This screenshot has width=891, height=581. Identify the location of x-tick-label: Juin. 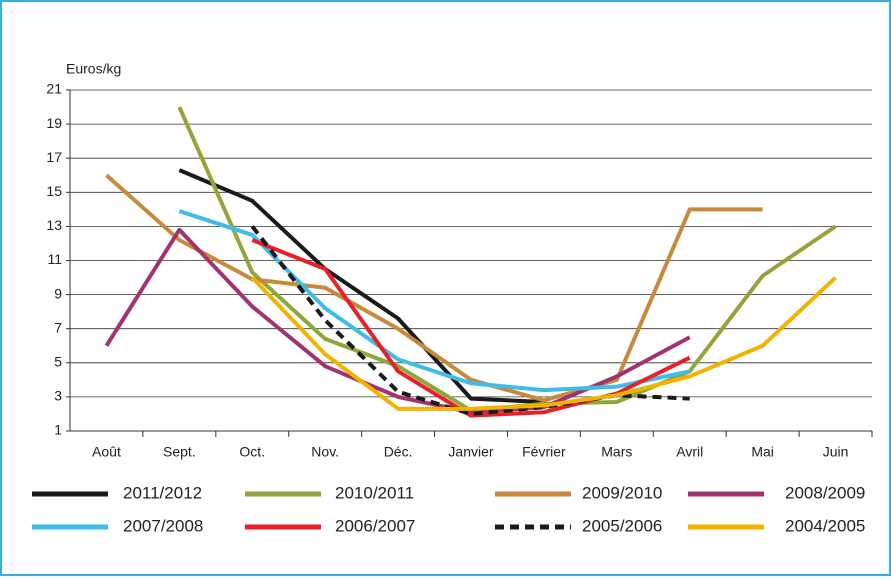
(836, 452).